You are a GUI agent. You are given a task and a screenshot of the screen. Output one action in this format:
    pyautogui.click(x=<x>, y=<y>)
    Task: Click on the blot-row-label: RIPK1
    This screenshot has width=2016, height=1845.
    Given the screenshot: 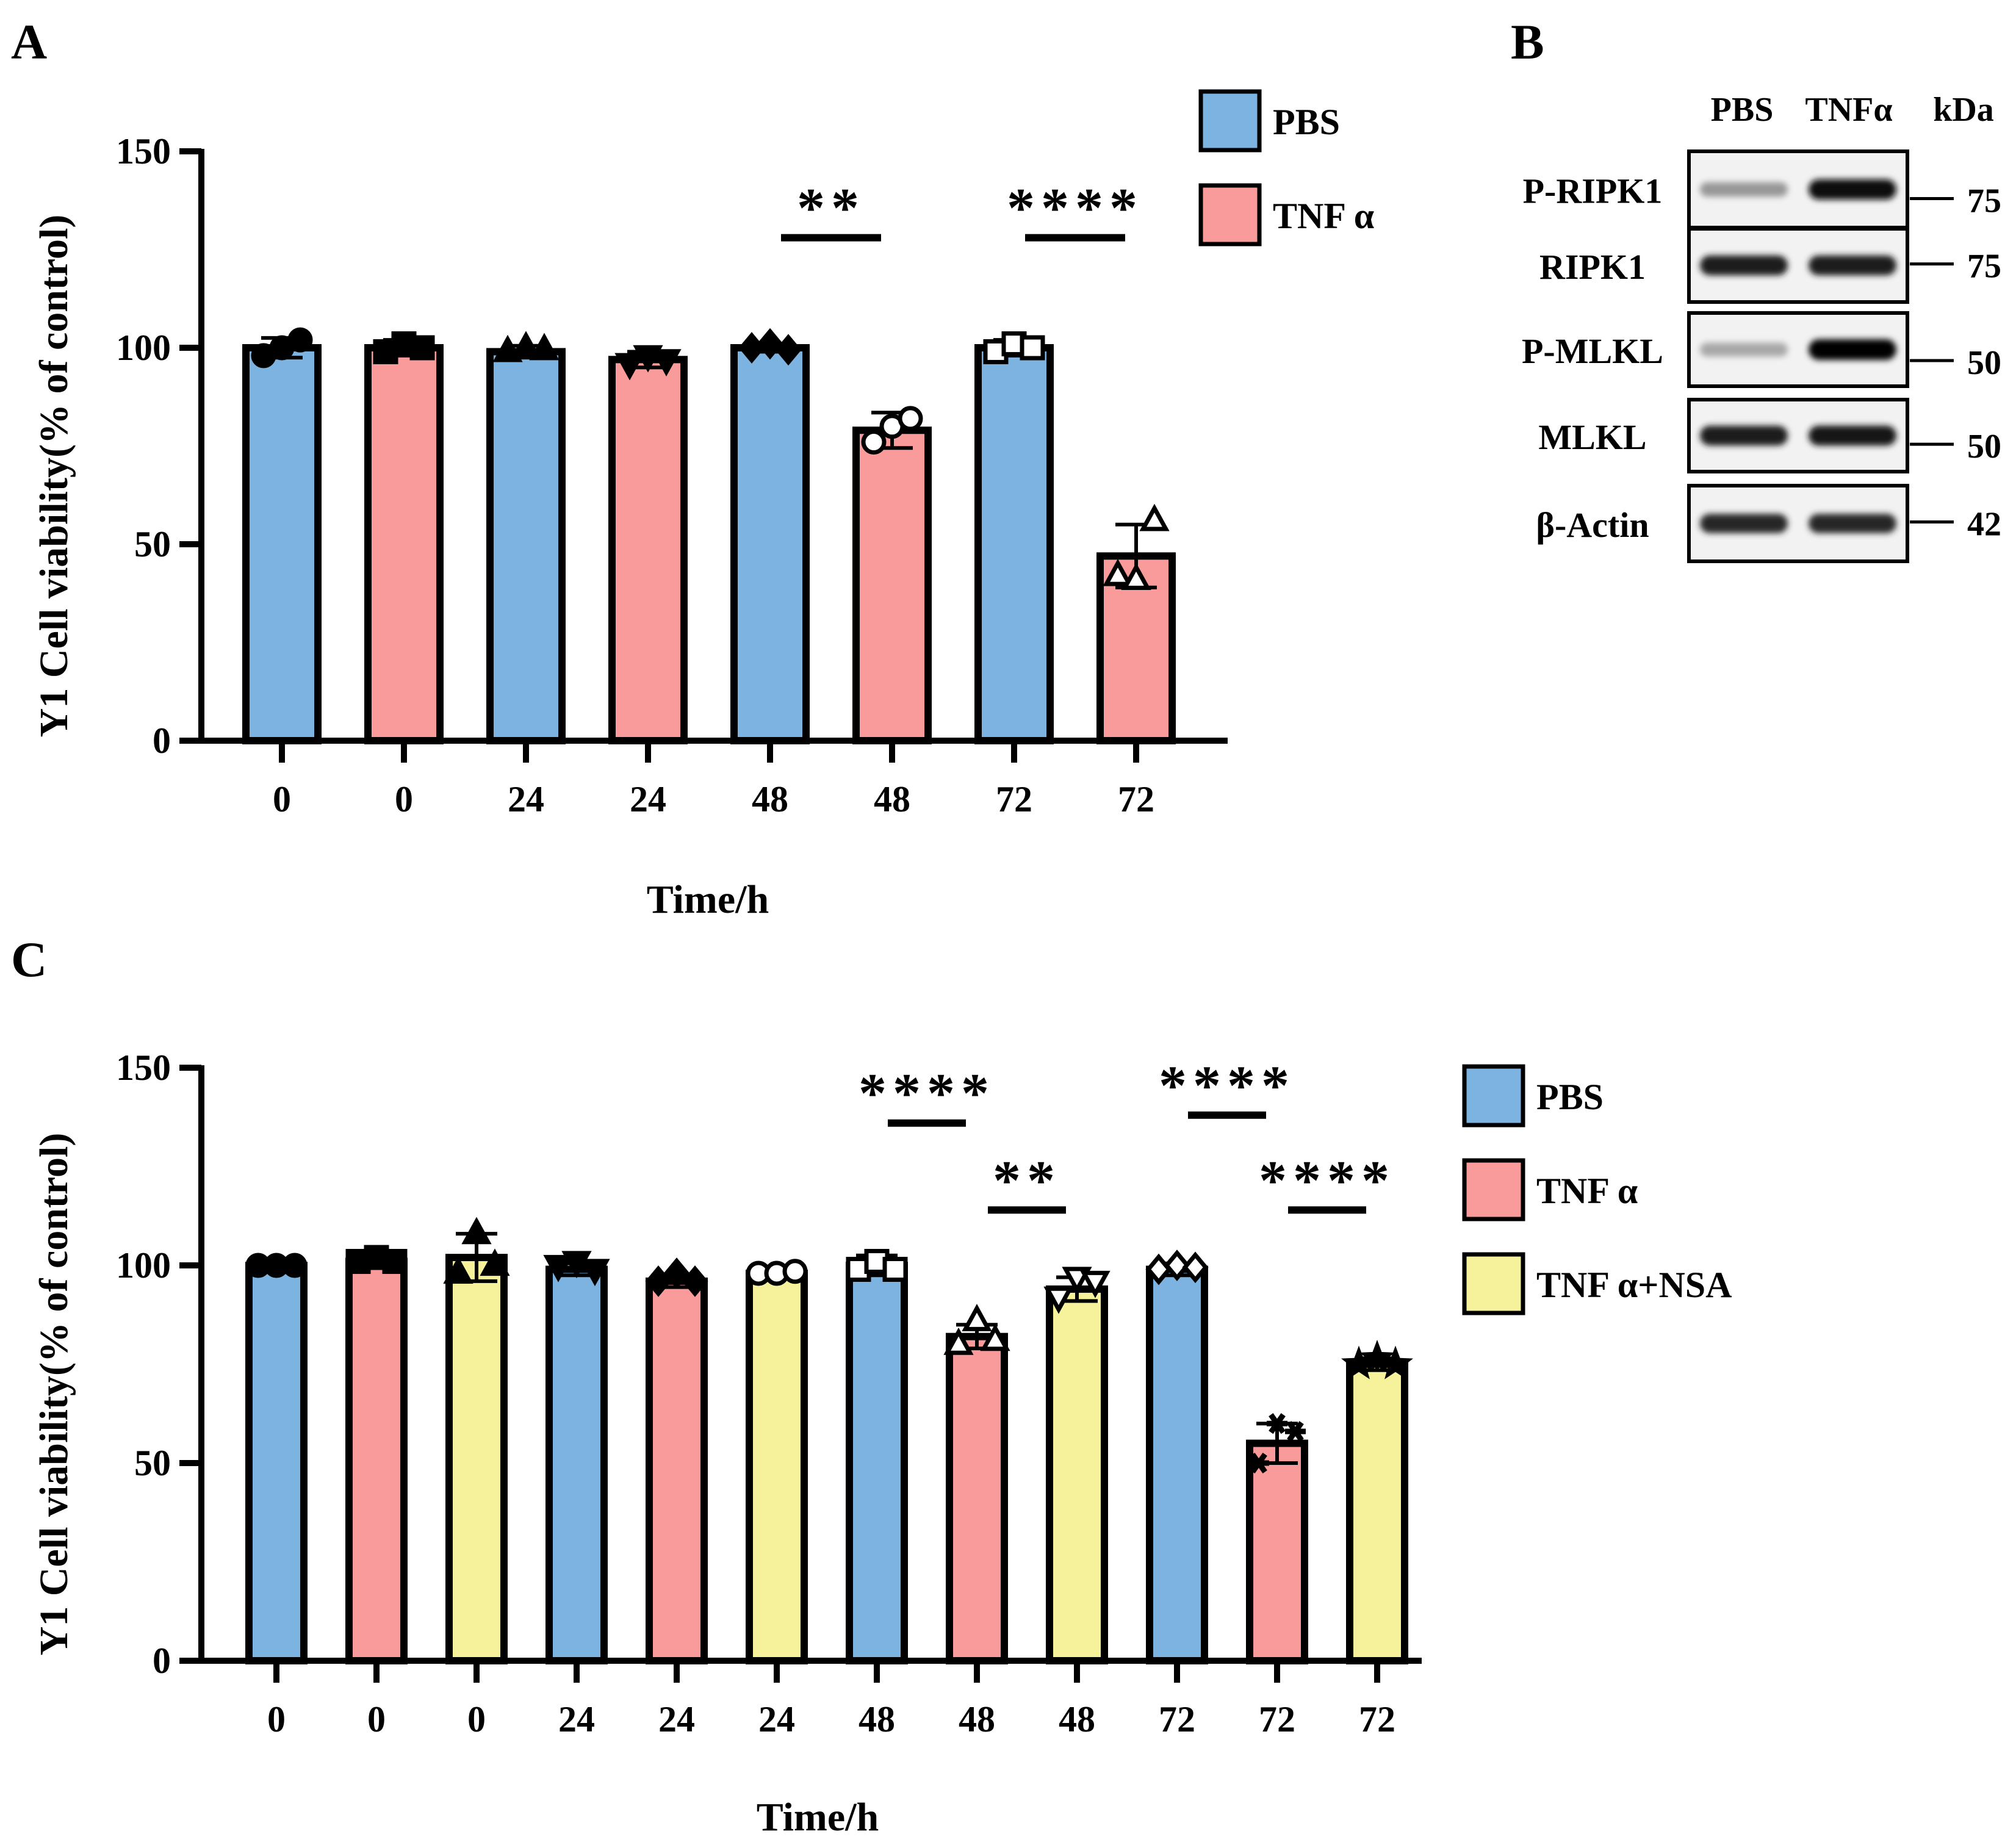 What is the action you would take?
    pyautogui.click(x=1593, y=267)
    